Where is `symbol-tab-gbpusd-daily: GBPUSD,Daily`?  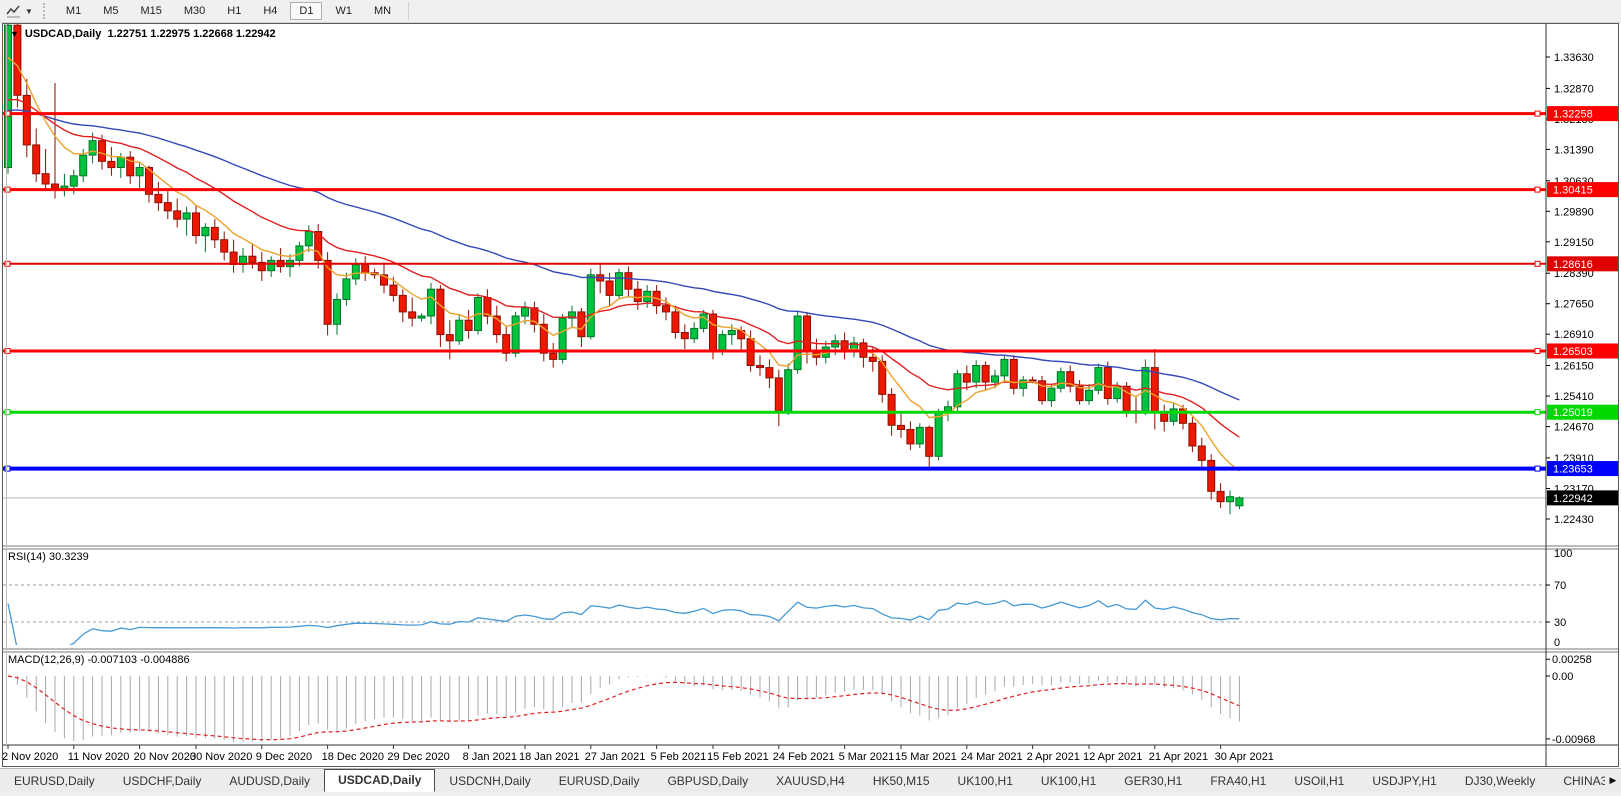
symbol-tab-gbpusd-daily: GBPUSD,Daily is located at coordinates (708, 781).